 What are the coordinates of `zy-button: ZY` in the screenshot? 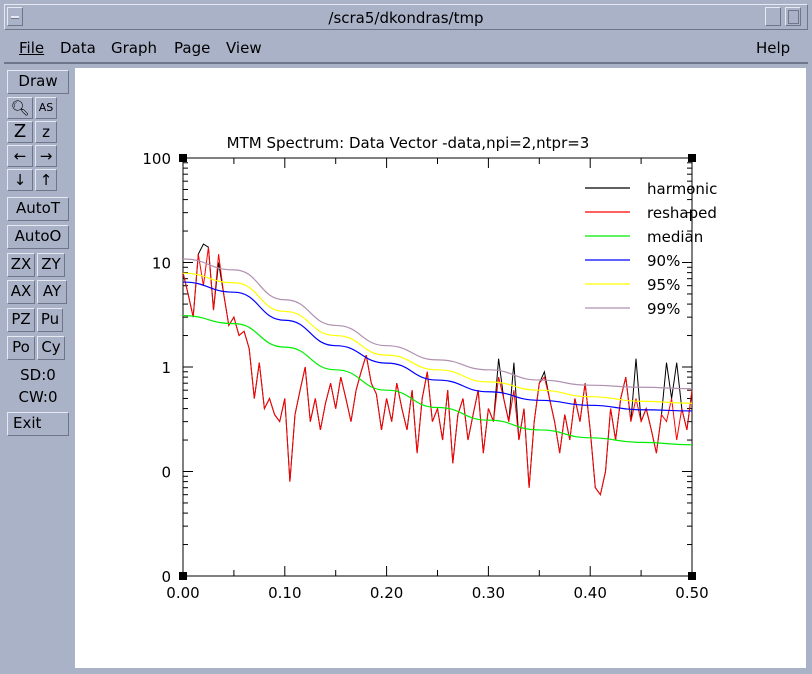 It's located at (51, 265).